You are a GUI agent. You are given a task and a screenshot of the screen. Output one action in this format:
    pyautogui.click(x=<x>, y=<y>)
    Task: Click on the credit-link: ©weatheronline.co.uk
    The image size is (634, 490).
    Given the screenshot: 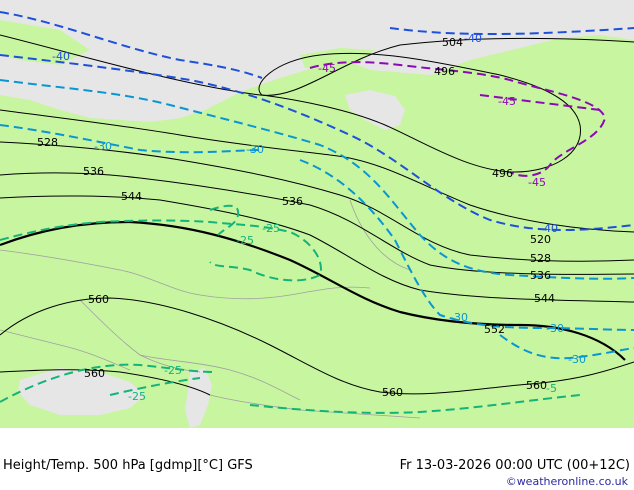 What is the action you would take?
    pyautogui.click(x=566, y=481)
    